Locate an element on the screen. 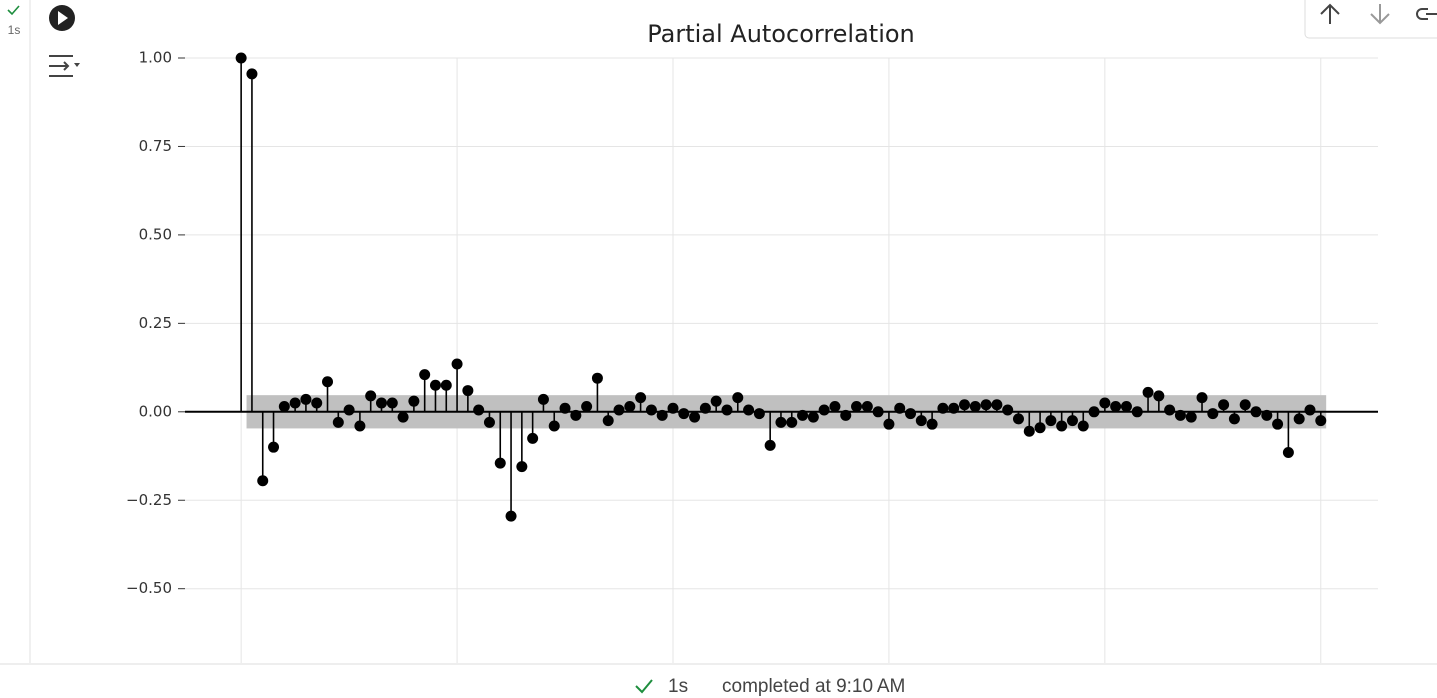  y-tick-label: −0.50 is located at coordinates (149, 588).